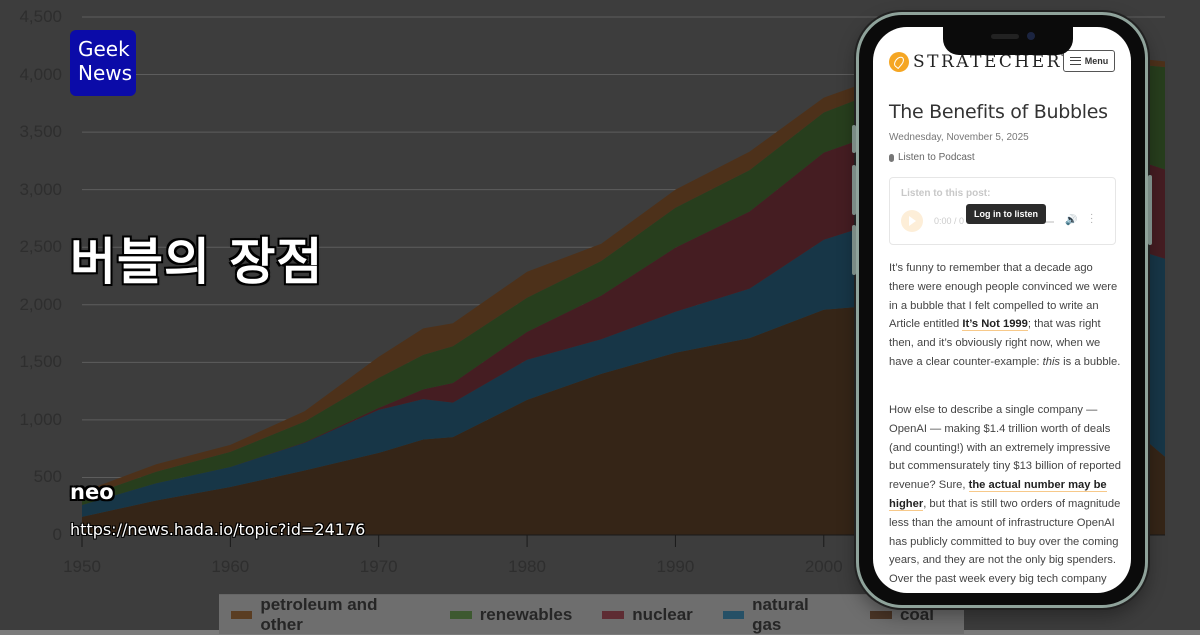  I want to click on paragraph-text: is a bubble., so click(1090, 361).